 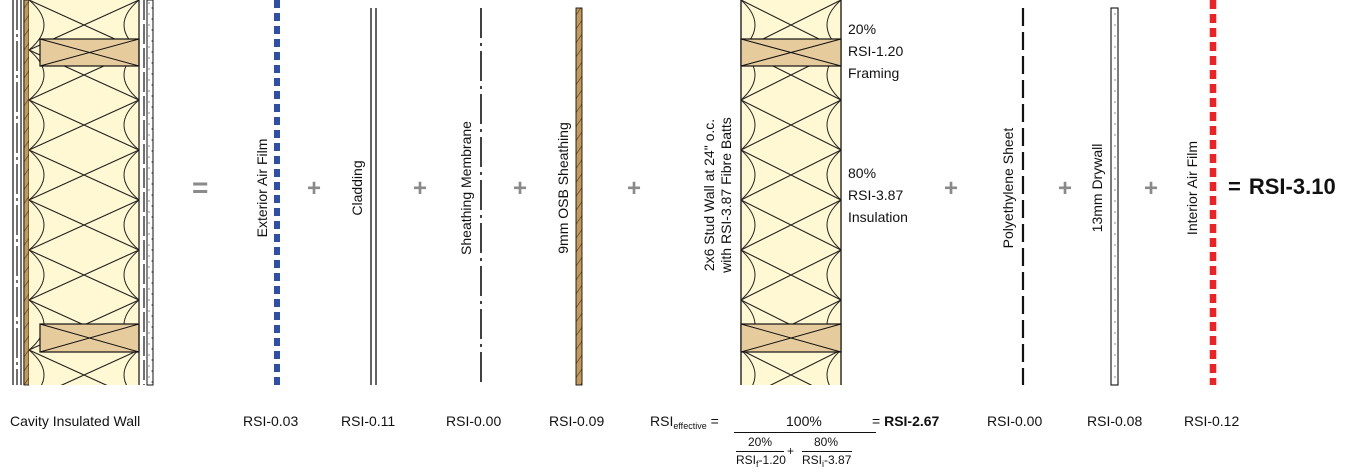 I want to click on interior-air-film-label: Interior Air Film, so click(x=1192, y=188).